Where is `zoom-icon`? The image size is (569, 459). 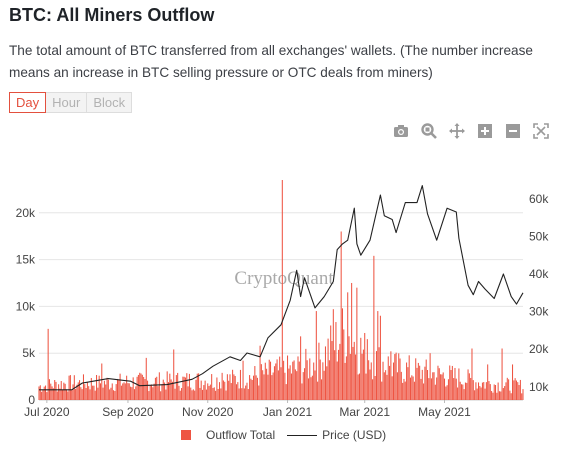 zoom-icon is located at coordinates (429, 131).